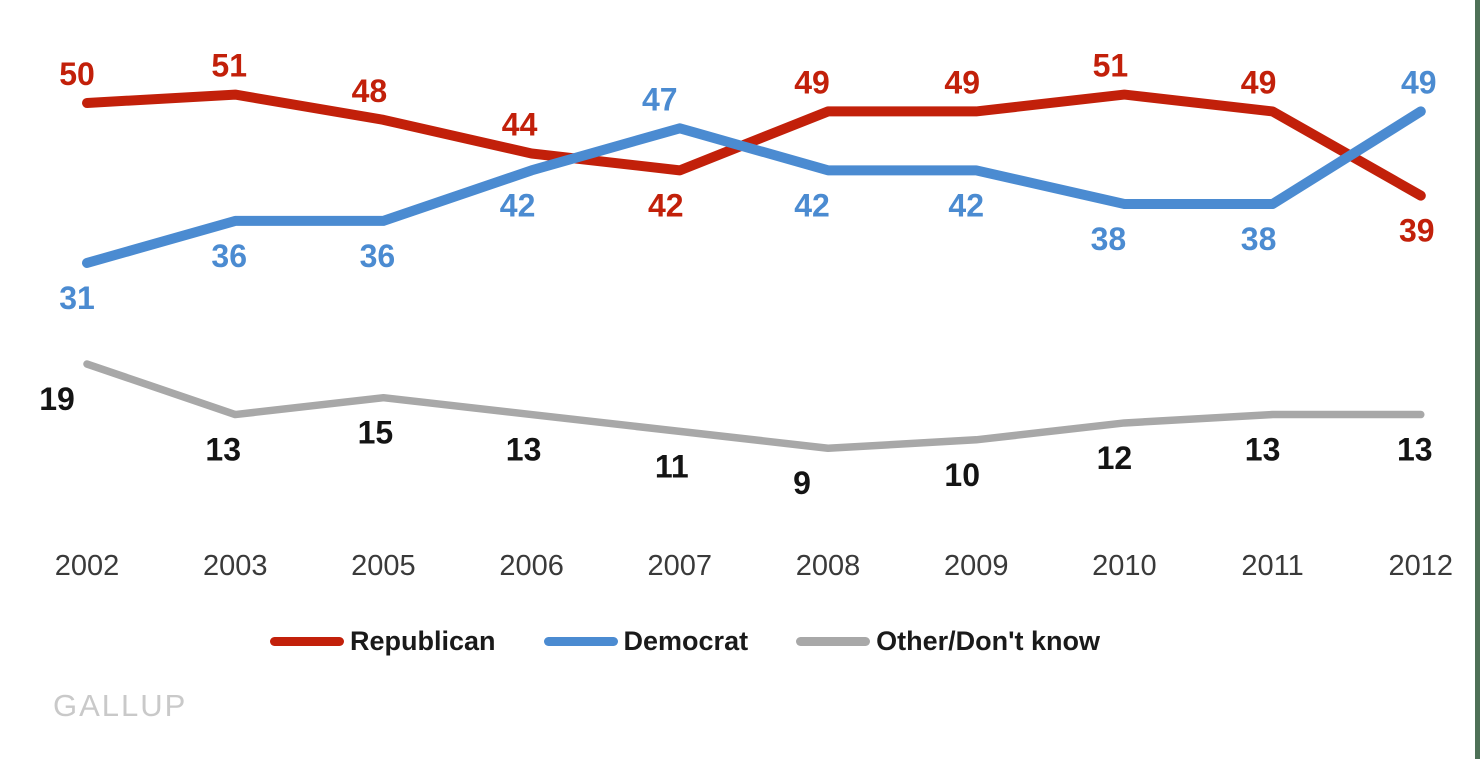 This screenshot has height=759, width=1480. Describe the element at coordinates (1124, 566) in the screenshot. I see `x-axis-label: 2010` at that location.